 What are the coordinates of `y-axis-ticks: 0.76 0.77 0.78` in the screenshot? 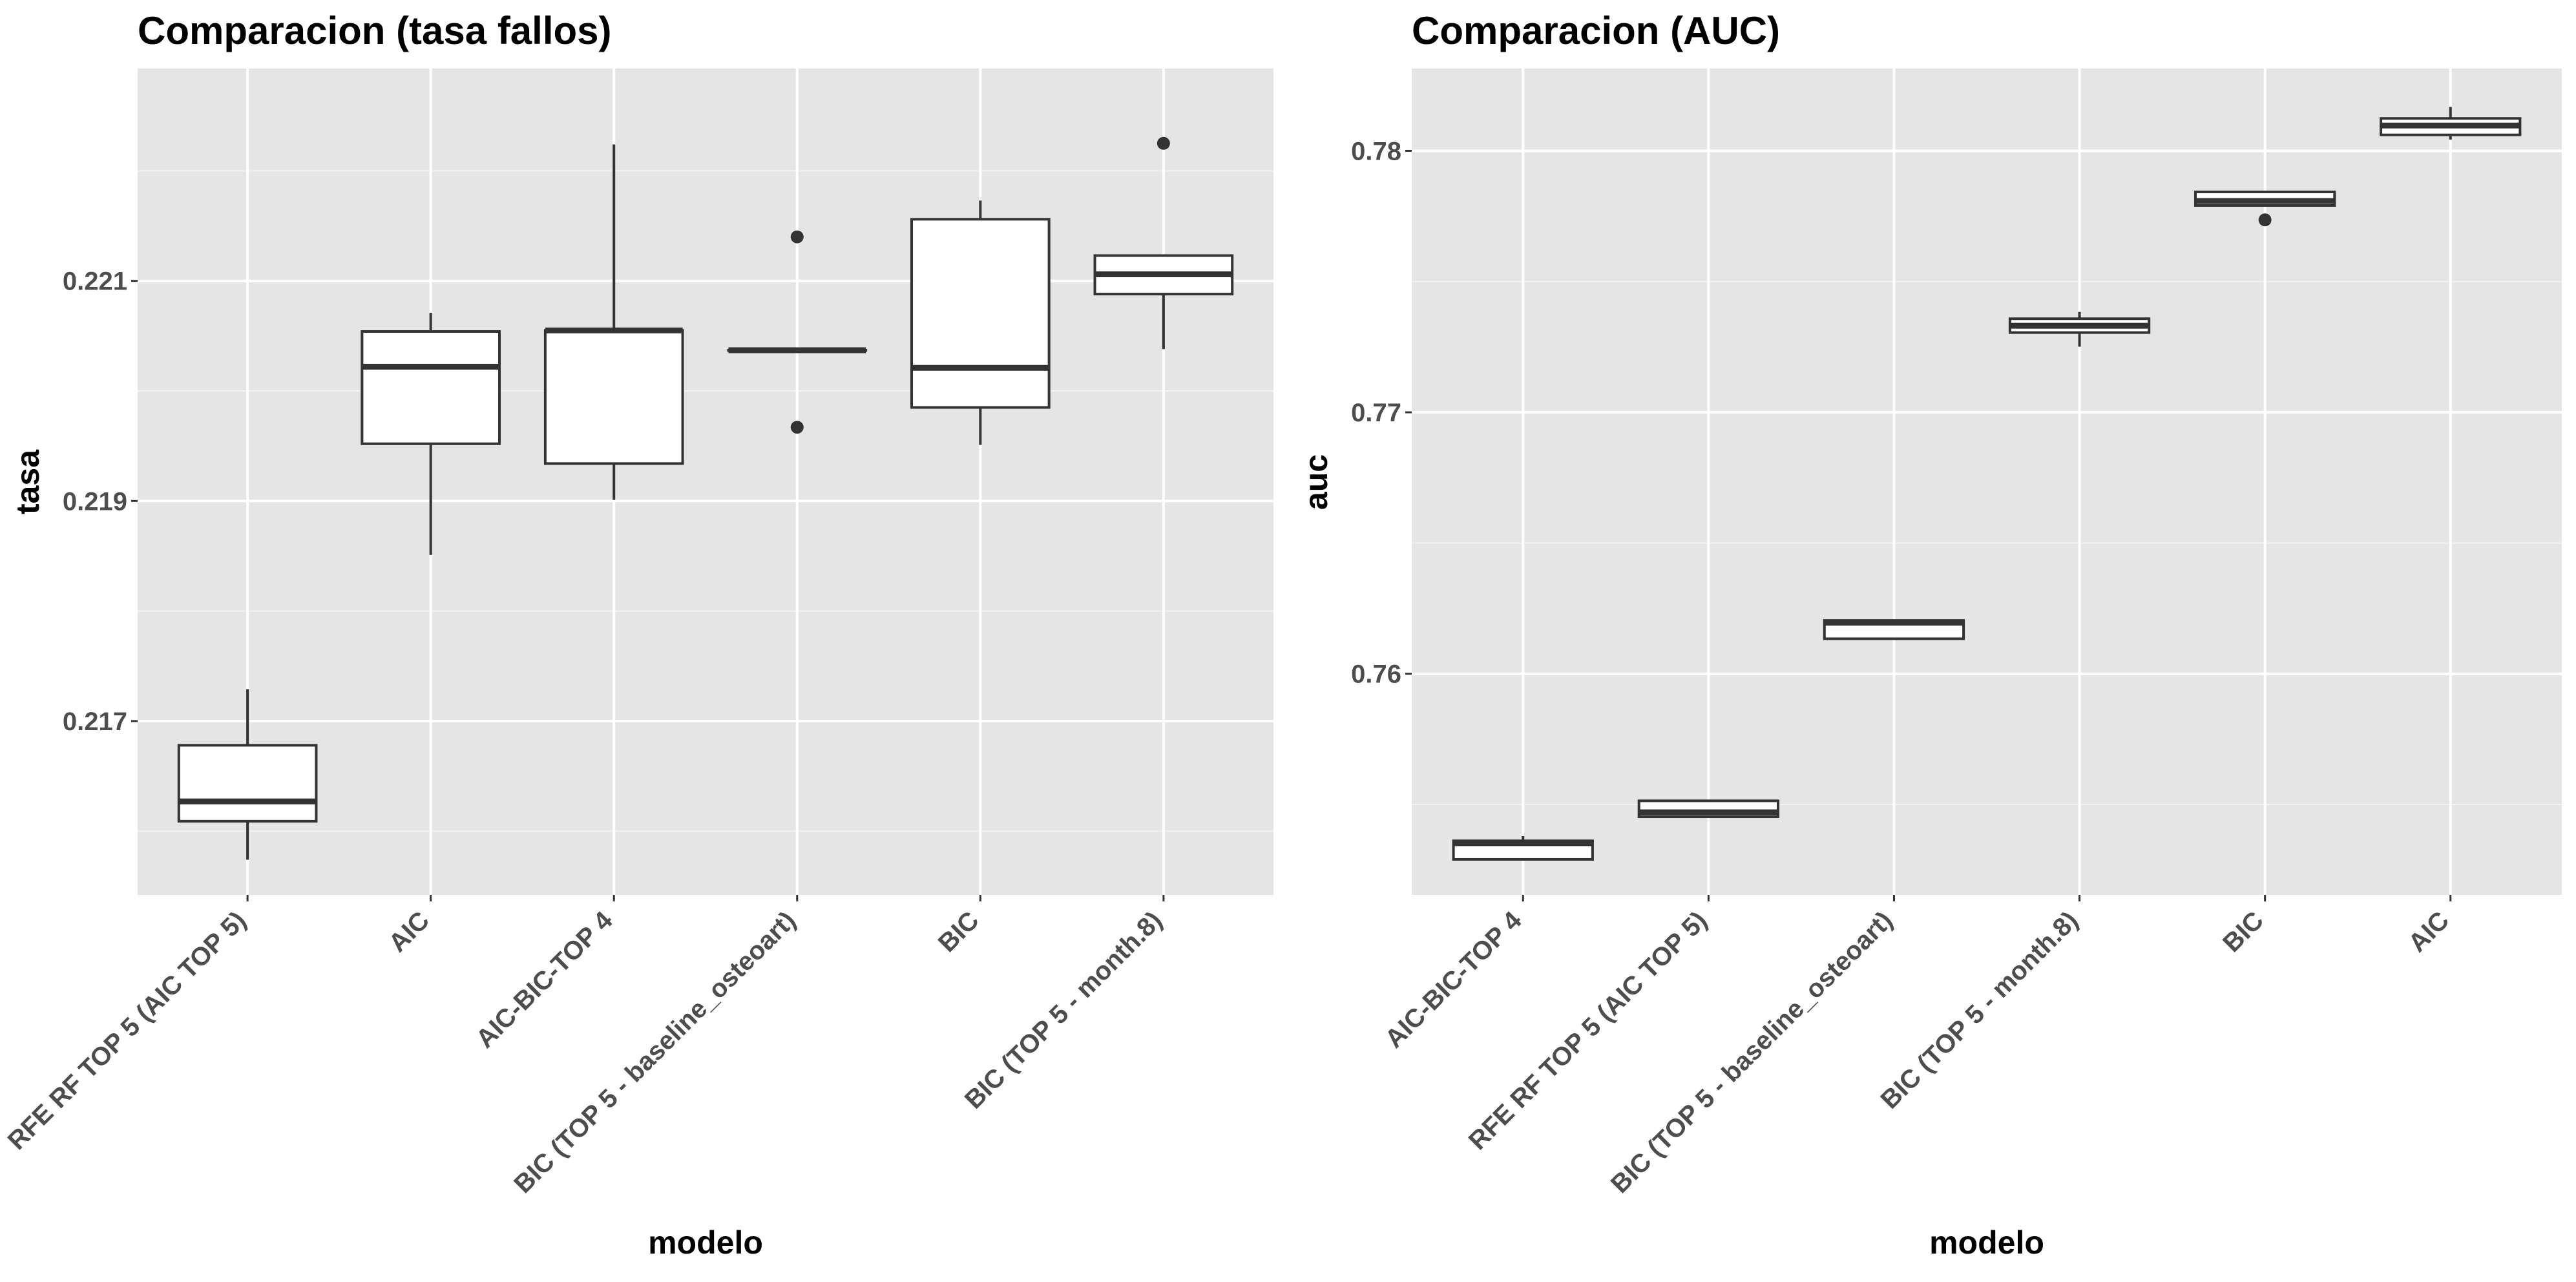 It's located at (1381, 413).